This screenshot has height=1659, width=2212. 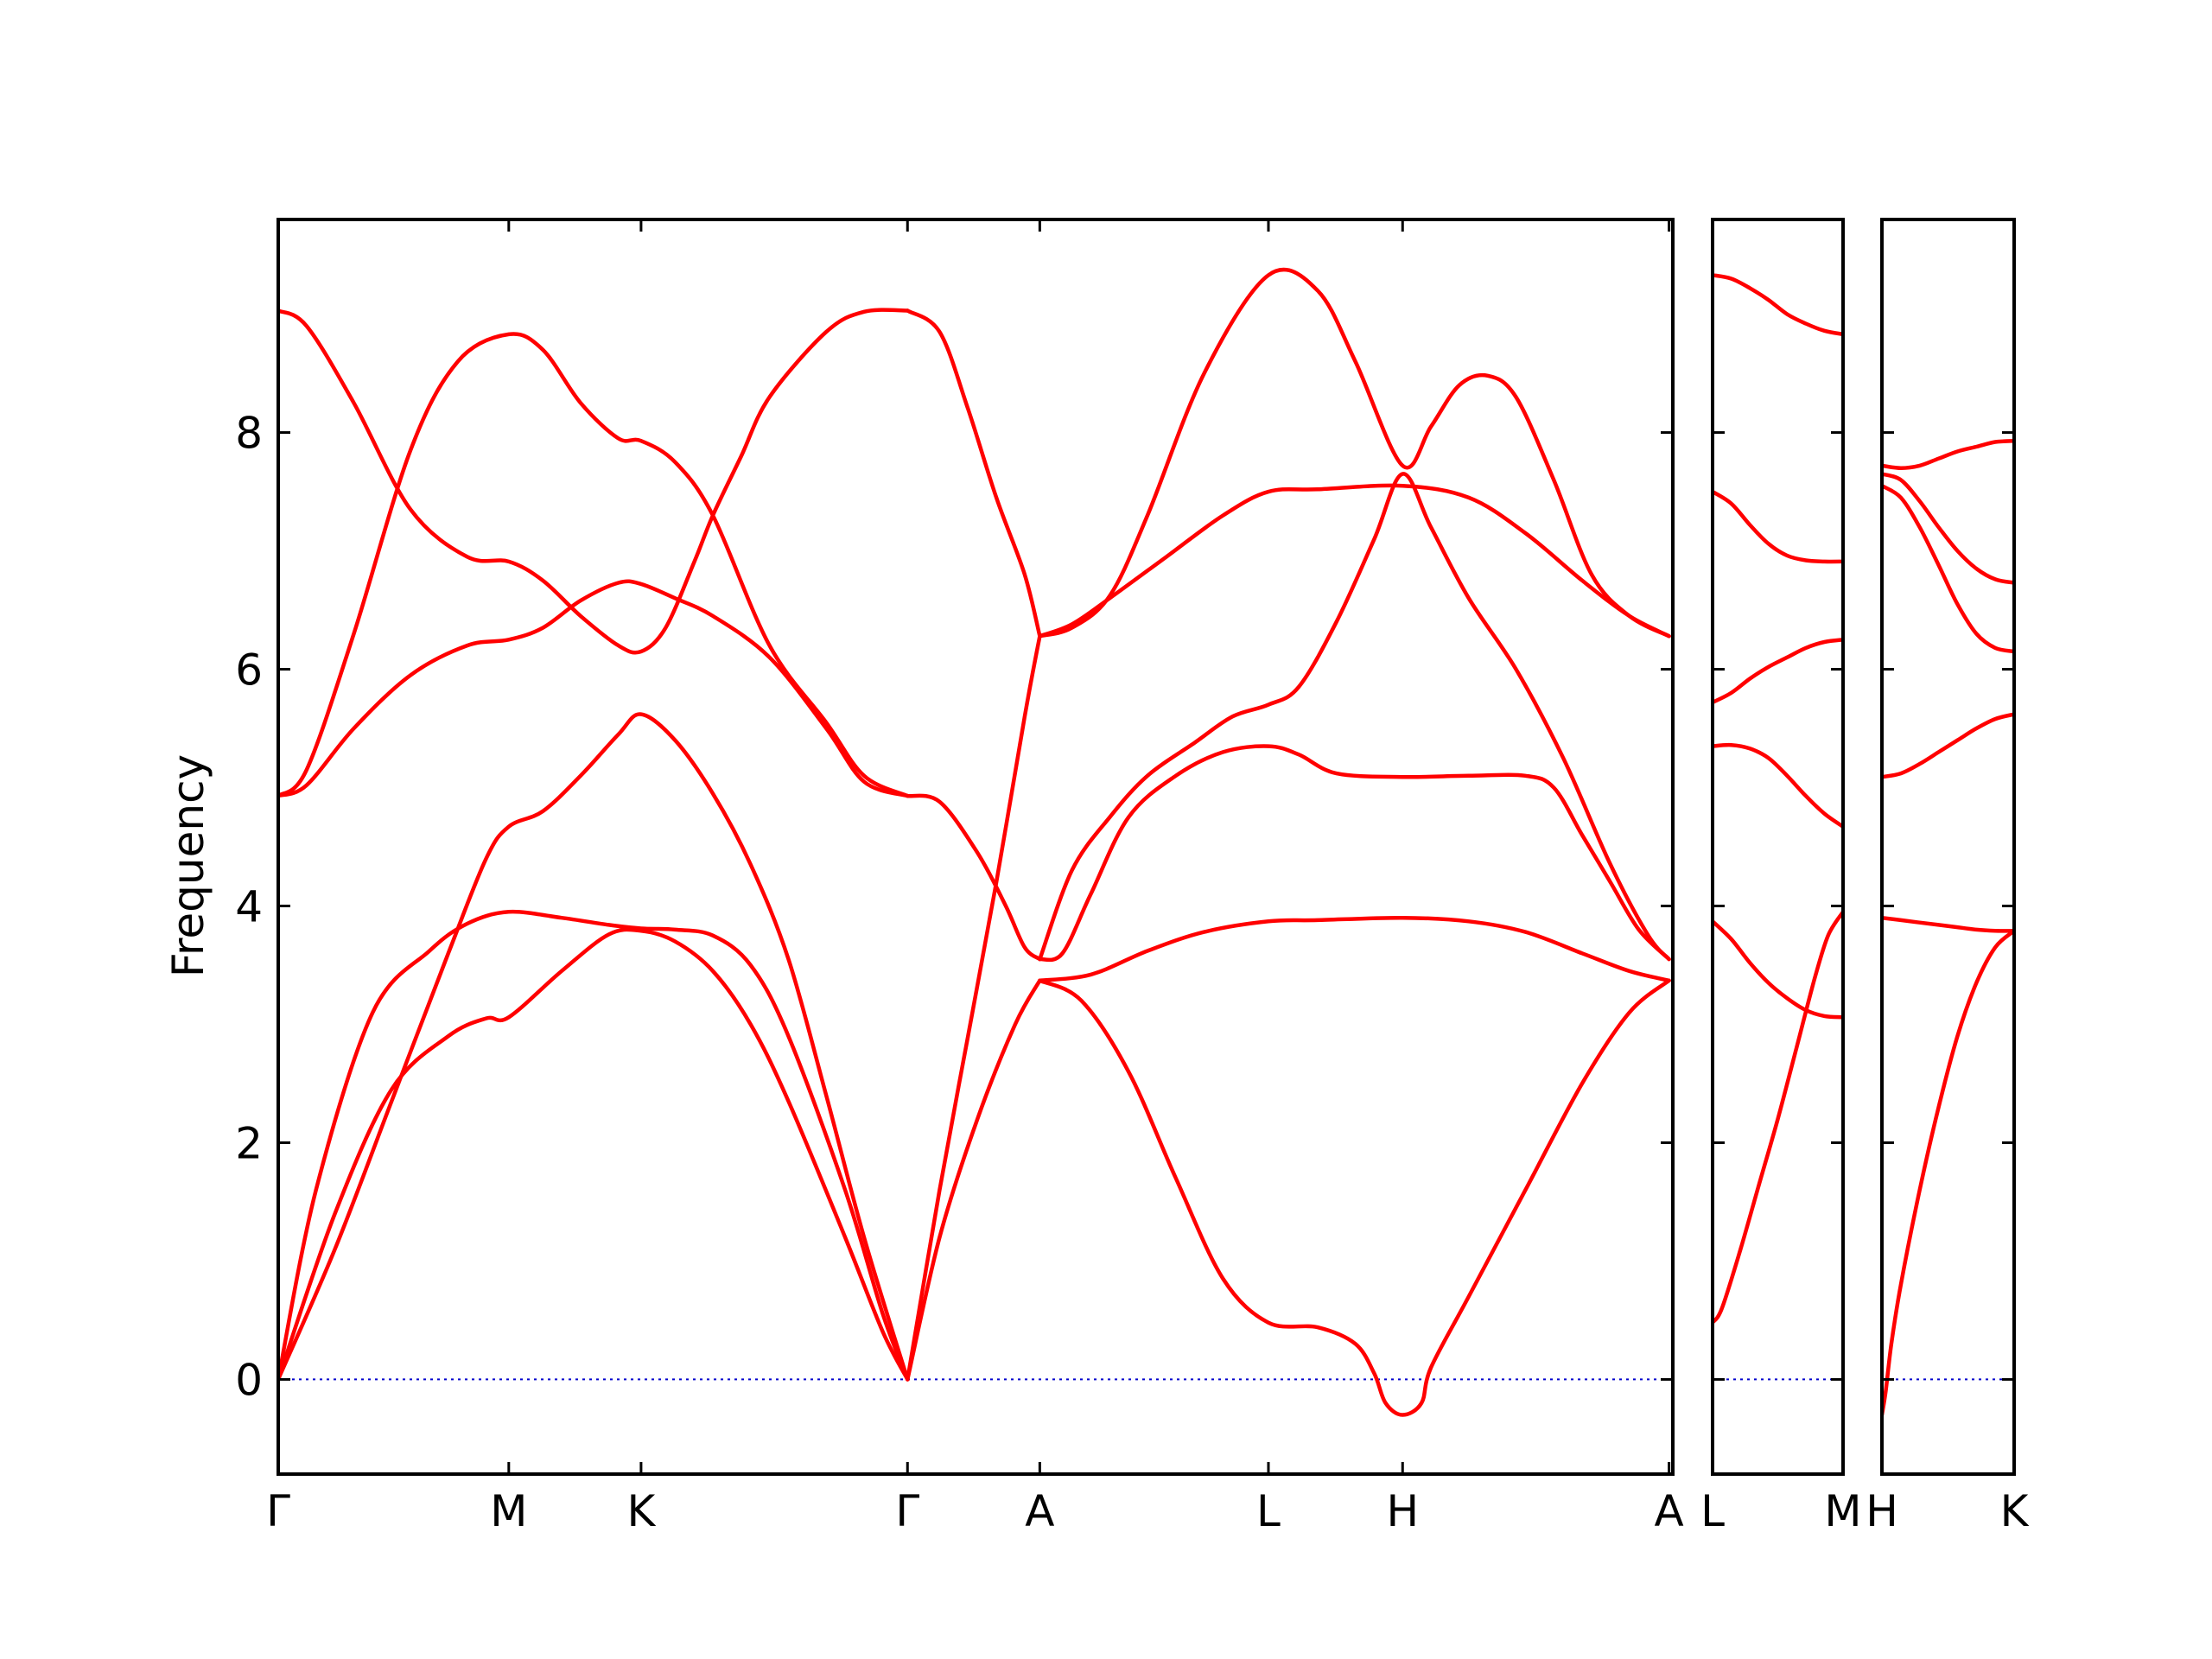 What do you see at coordinates (249, 906) in the screenshot?
I see `y-tick-label: 4` at bounding box center [249, 906].